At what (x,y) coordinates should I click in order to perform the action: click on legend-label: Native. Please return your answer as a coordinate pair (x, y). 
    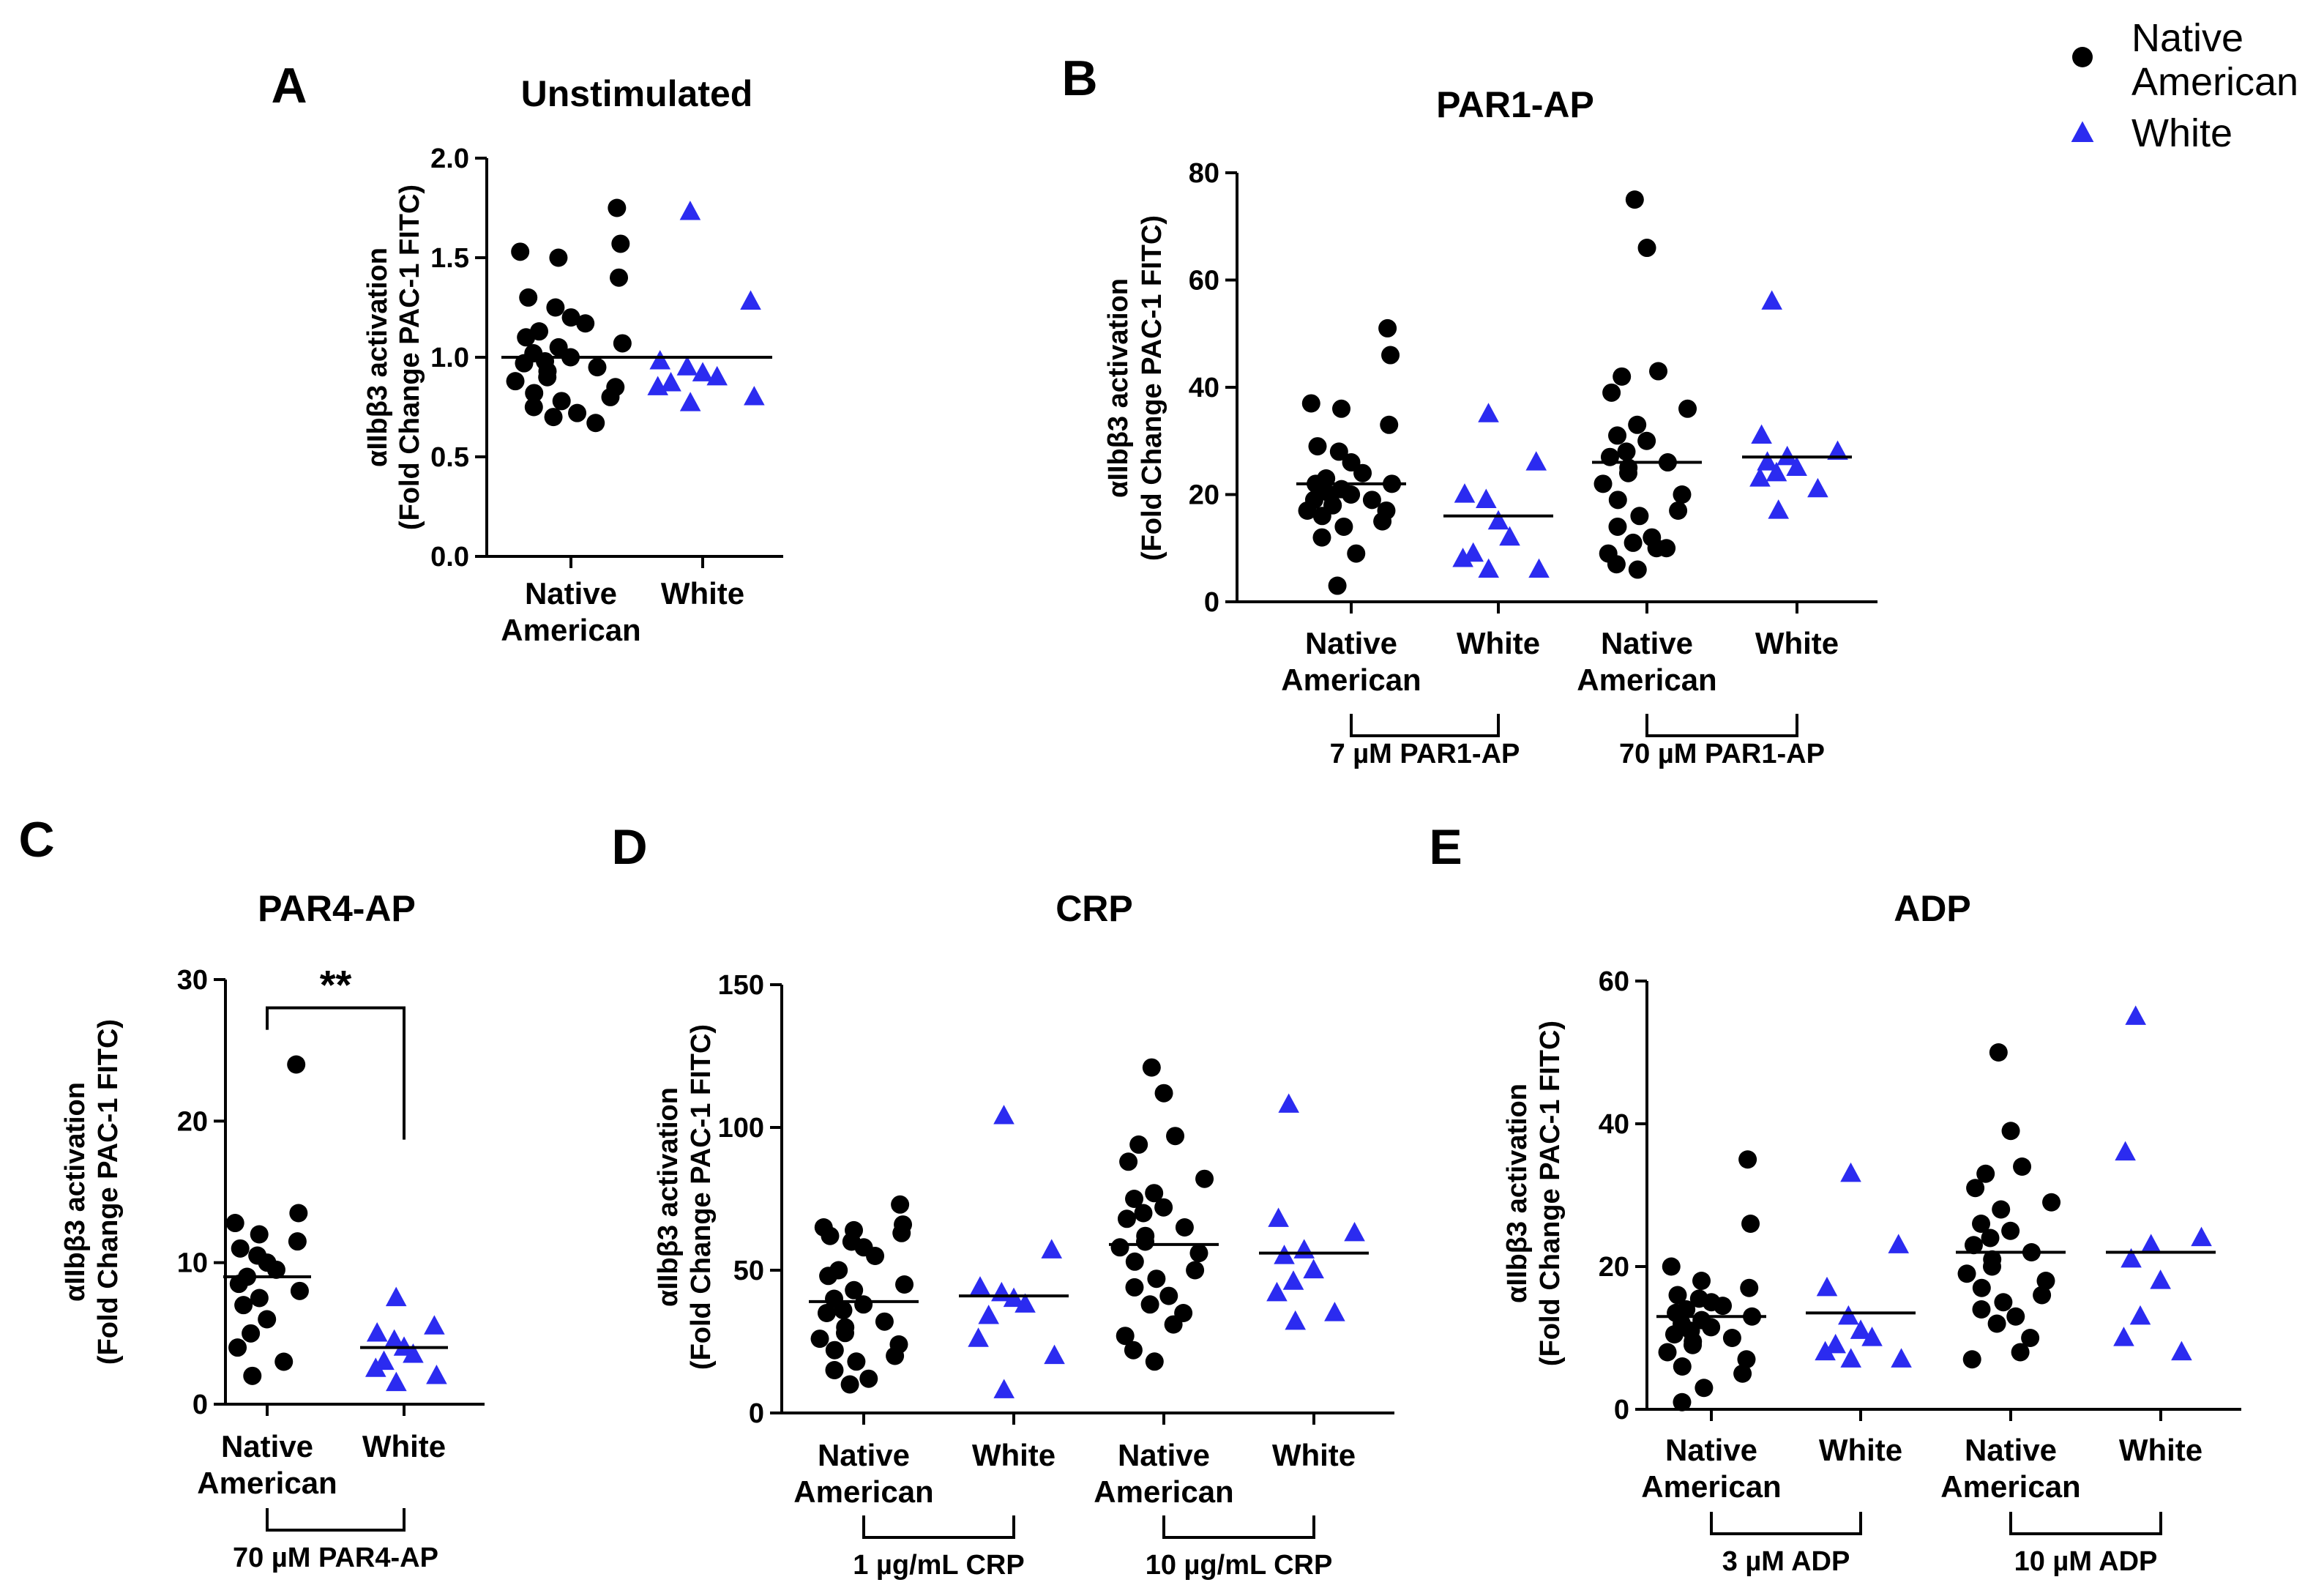
    Looking at the image, I should click on (2187, 38).